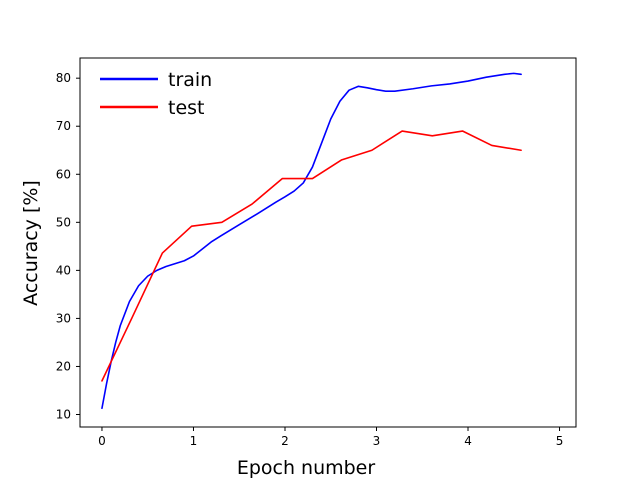 The image size is (640, 480). I want to click on y-tick-label: 10, so click(63, 415).